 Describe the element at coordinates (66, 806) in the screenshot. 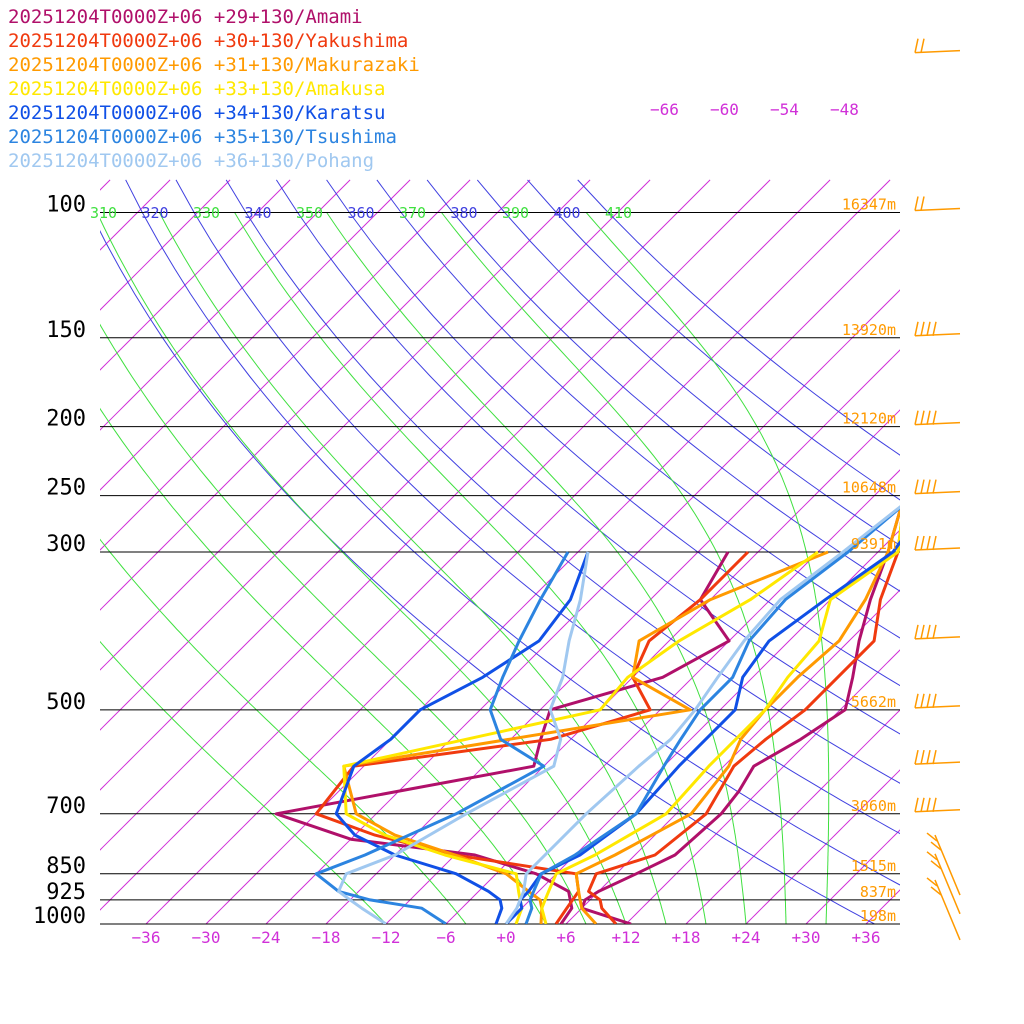

I see `pressure-tick-label: 700` at that location.